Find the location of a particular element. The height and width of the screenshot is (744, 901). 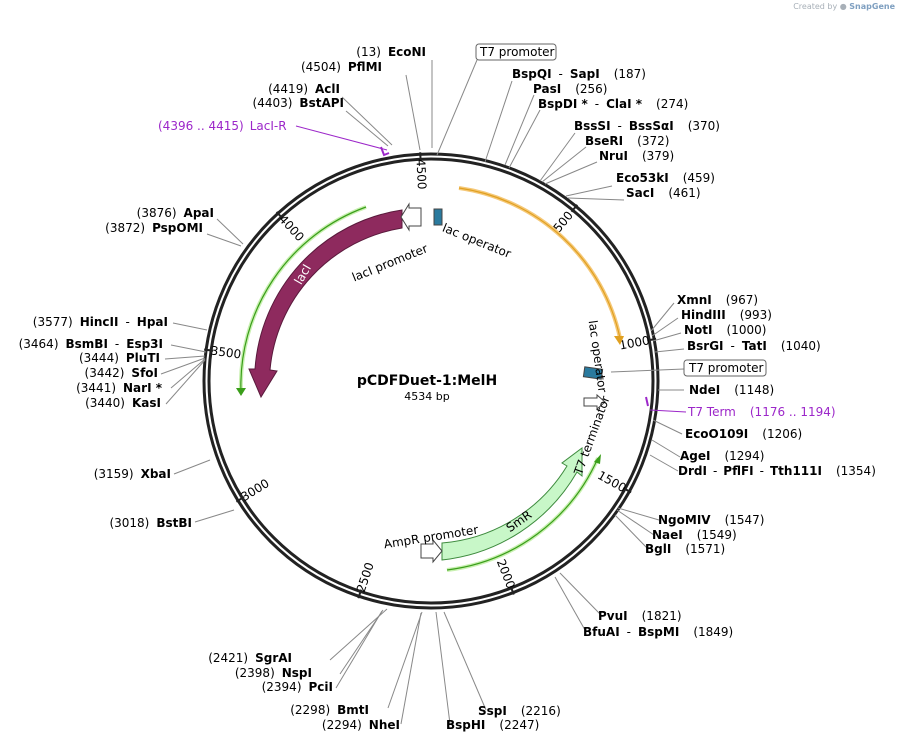

site-label-bmti: (2298) BmtI is located at coordinates (329, 710).